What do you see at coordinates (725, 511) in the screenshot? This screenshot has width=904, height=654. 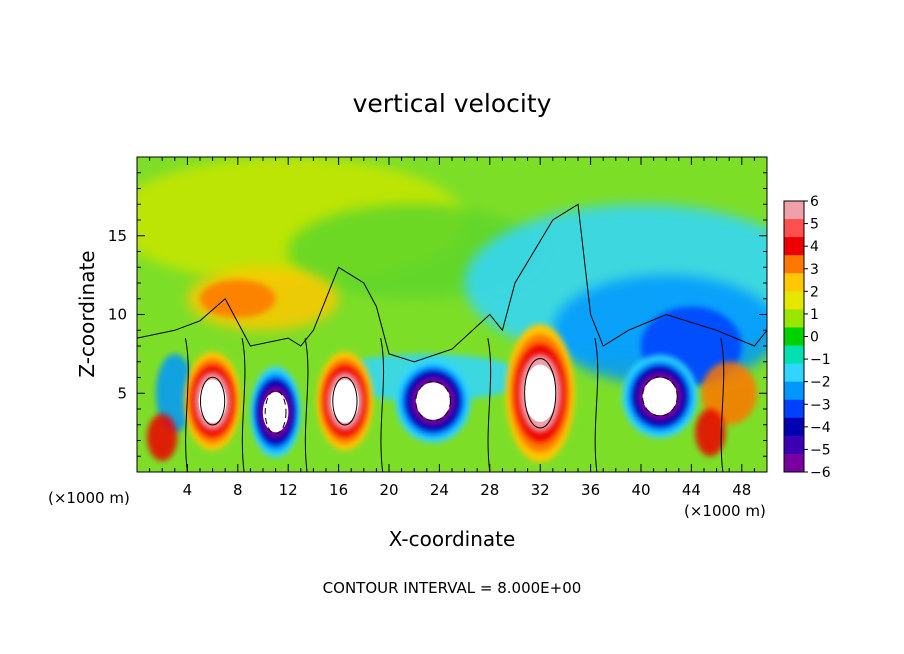 I see `x-unit-right: (×1000 m)` at bounding box center [725, 511].